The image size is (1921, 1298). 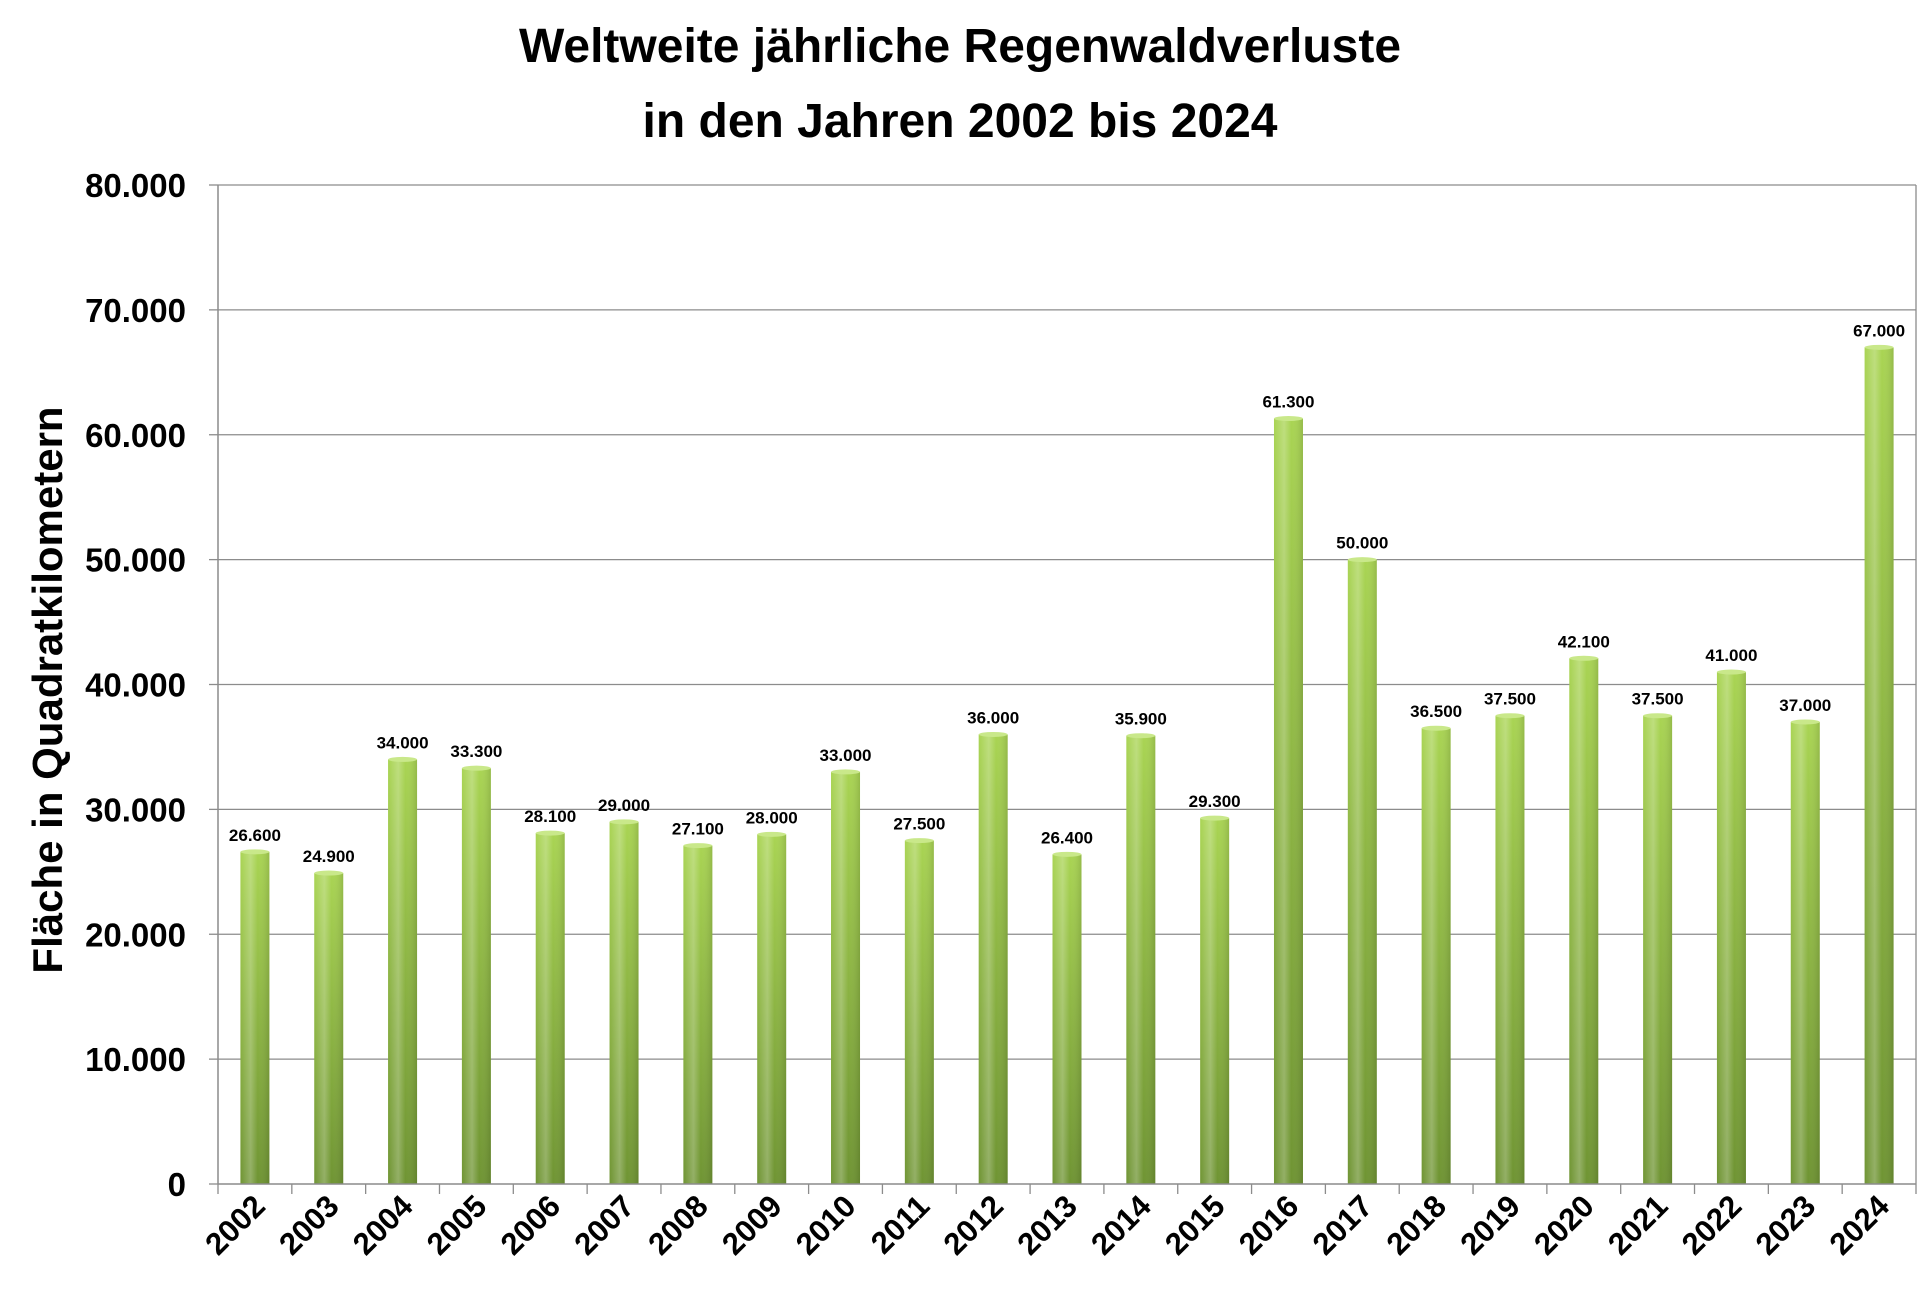 What do you see at coordinates (919, 824) in the screenshot?
I see `data-label: 27.500` at bounding box center [919, 824].